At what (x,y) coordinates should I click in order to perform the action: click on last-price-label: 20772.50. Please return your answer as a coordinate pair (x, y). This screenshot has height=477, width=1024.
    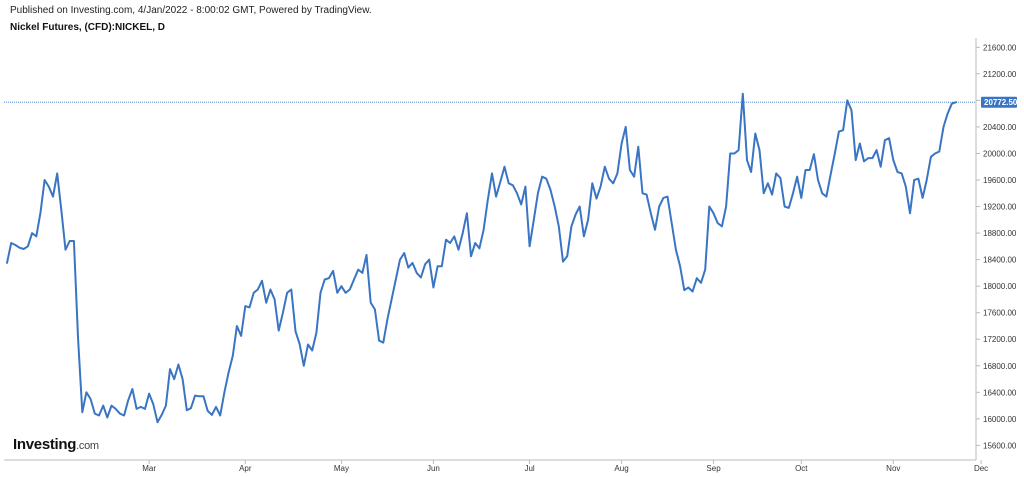
    Looking at the image, I should click on (1001, 102).